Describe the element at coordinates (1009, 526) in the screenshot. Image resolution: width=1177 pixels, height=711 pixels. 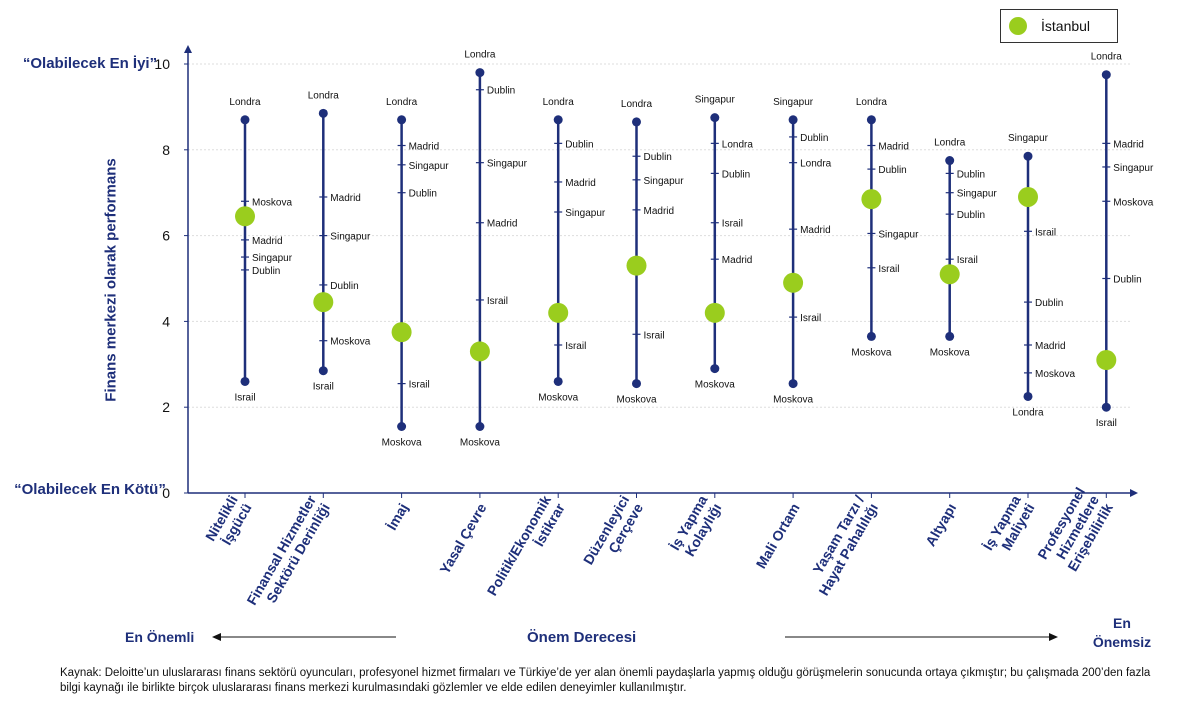
I see `category-label: İş YapmaMaliyeti` at that location.